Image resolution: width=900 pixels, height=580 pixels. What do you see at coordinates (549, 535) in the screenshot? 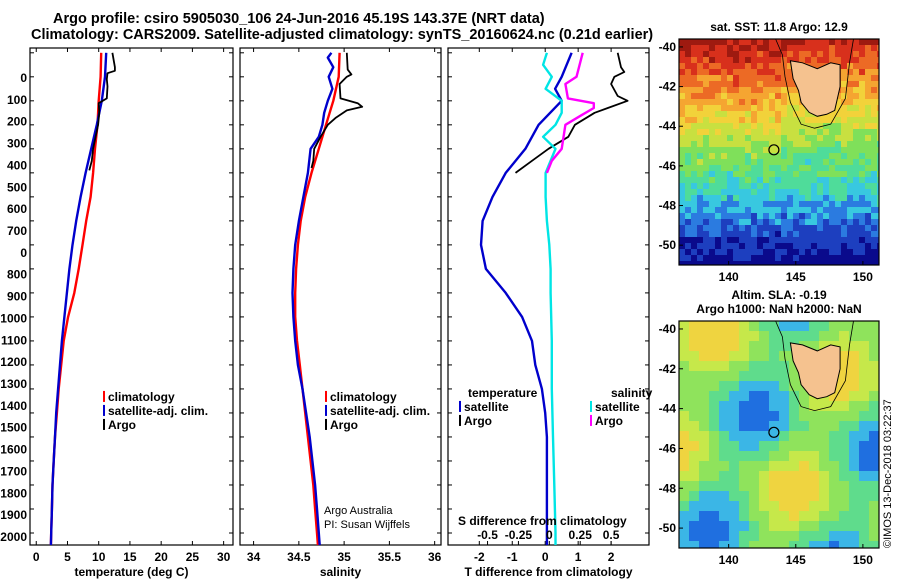
I see `top-axis-tick-label: 0` at bounding box center [549, 535].